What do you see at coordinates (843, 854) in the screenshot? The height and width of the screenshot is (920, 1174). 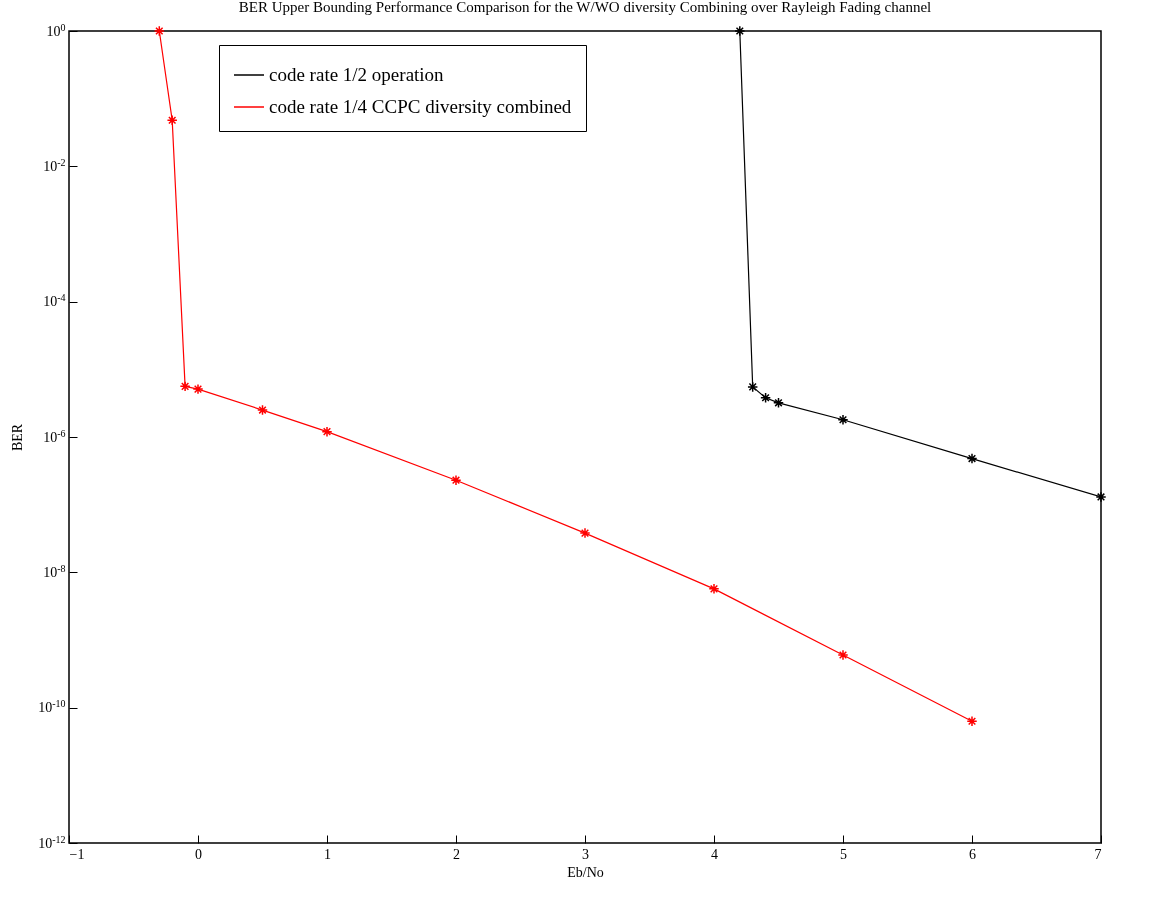 I see `x-tick-label: 5` at bounding box center [843, 854].